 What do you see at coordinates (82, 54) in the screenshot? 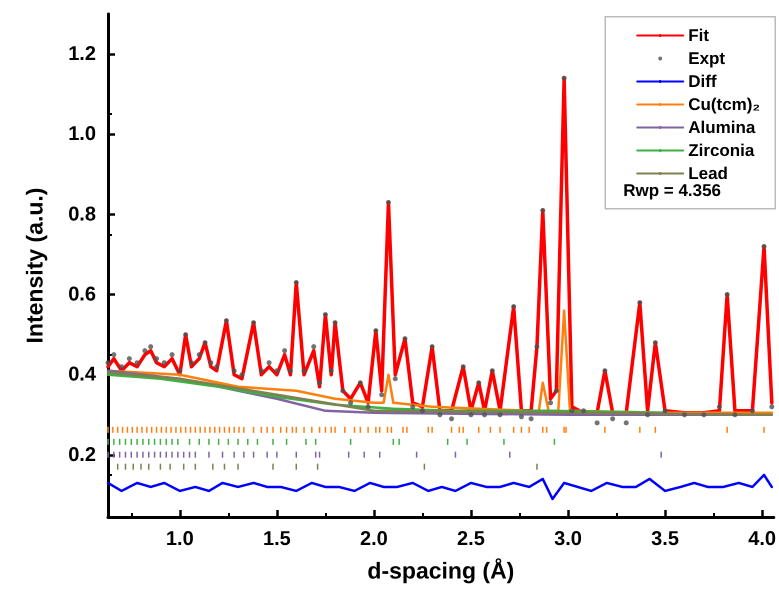
I see `y-tick-label: 1.2` at bounding box center [82, 54].